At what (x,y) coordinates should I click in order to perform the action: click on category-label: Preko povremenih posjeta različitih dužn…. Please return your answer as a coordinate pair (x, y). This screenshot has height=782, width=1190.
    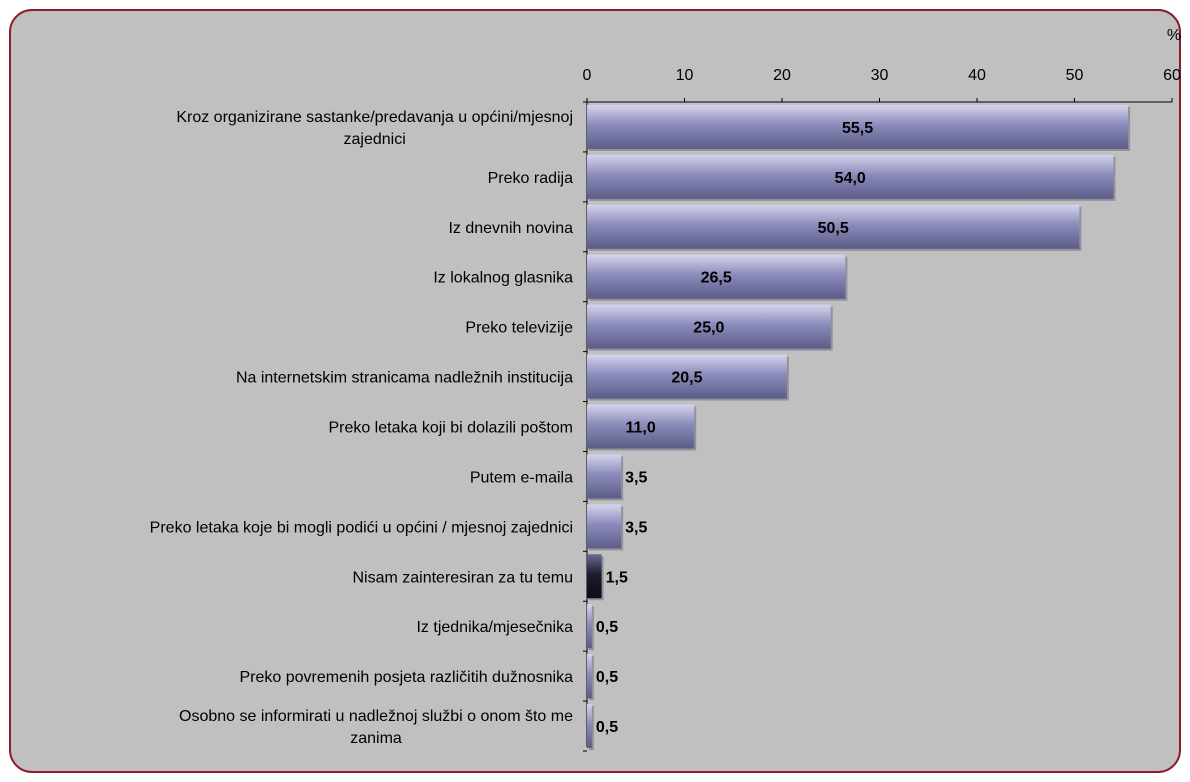
    Looking at the image, I should click on (406, 677).